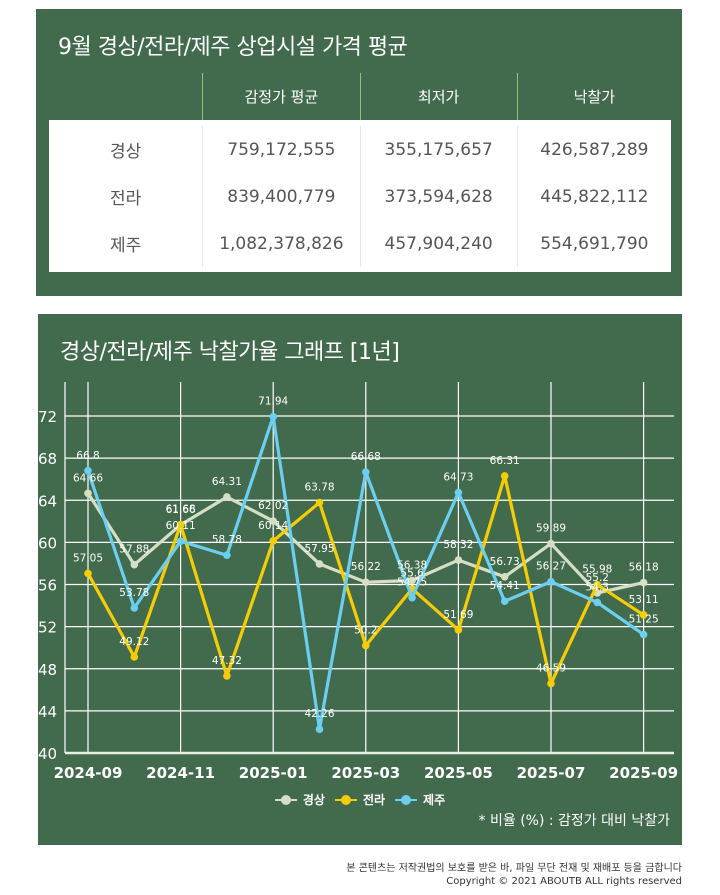 Image resolution: width=720 pixels, height=895 pixels. I want to click on region-cell: 전라, so click(125, 199).